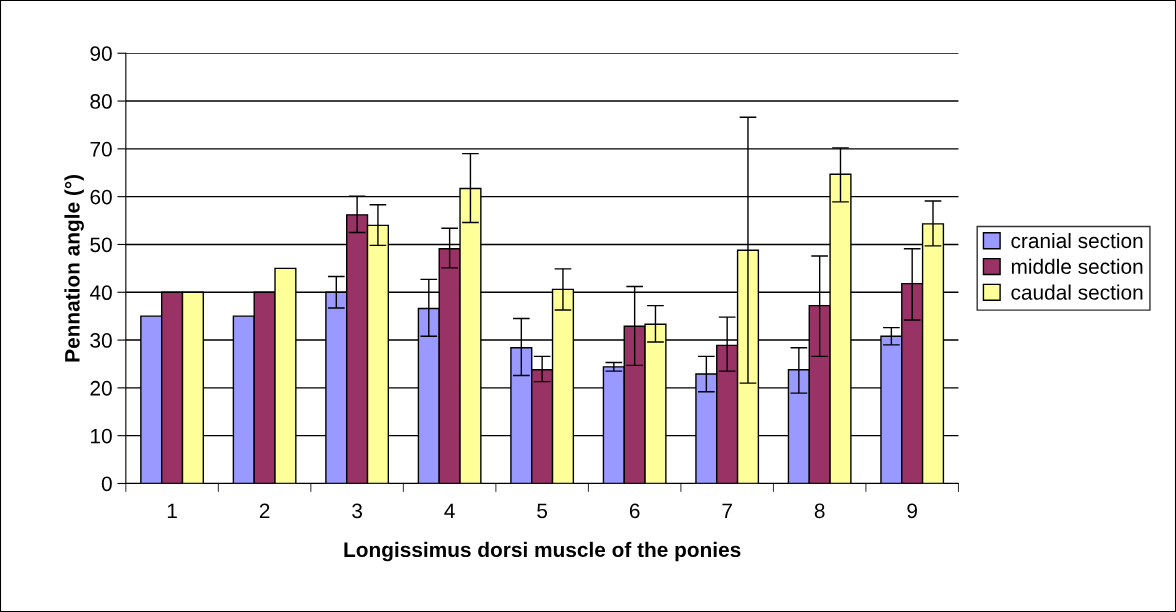 This screenshot has width=1176, height=612. Describe the element at coordinates (542, 511) in the screenshot. I see `x-tick-label: 5` at that location.